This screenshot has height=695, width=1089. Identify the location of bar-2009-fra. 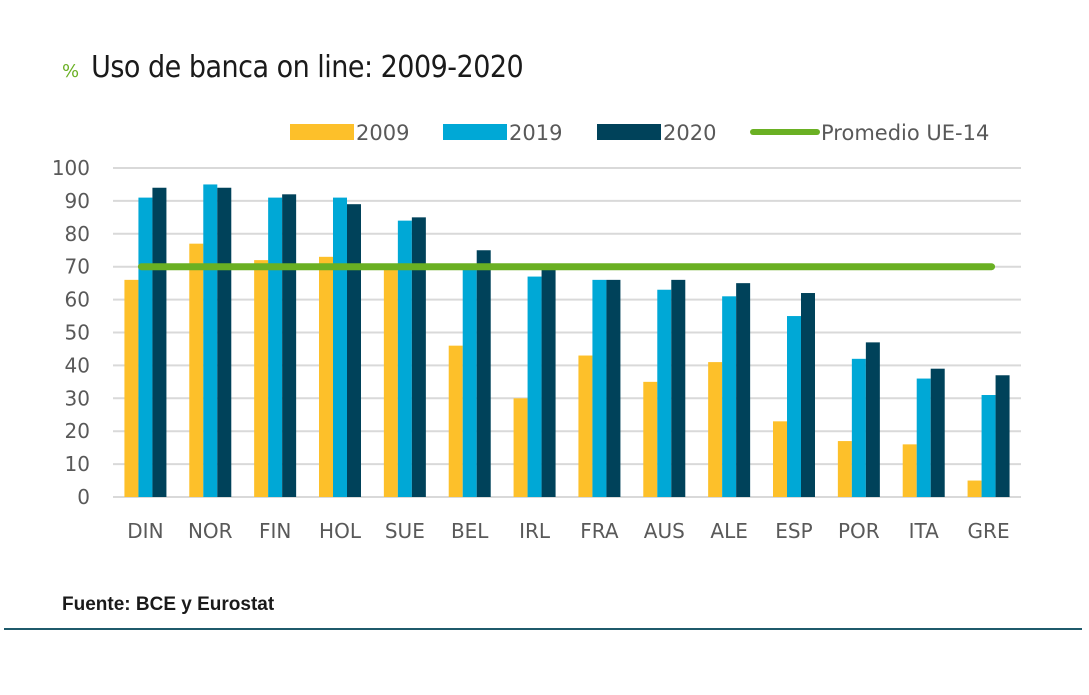
(585, 426).